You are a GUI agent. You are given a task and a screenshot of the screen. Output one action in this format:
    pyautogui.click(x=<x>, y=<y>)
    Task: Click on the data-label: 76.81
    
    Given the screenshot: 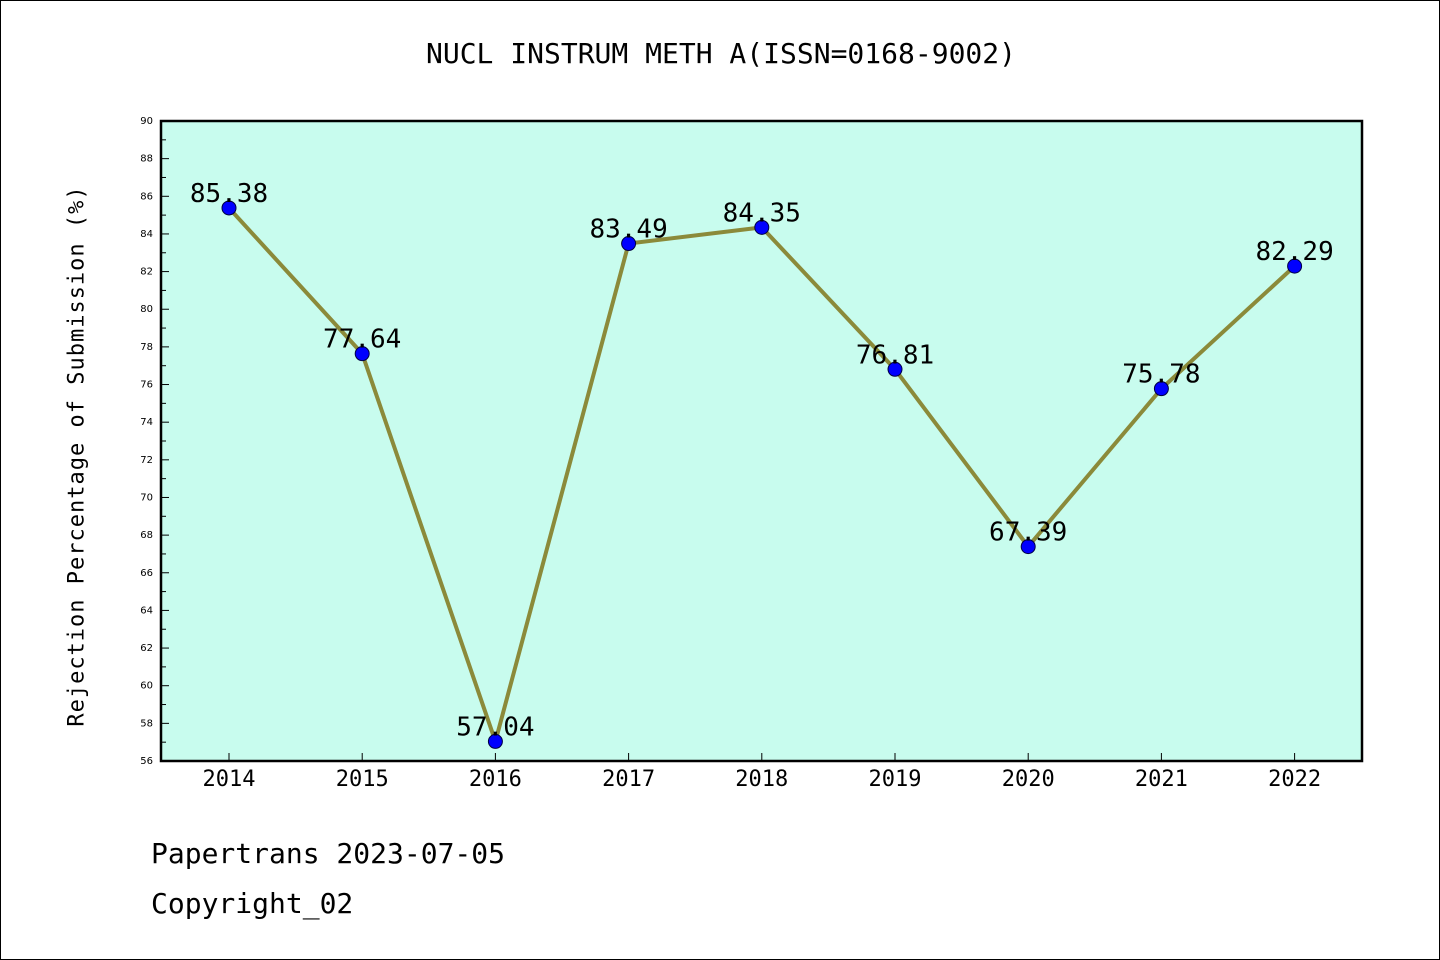 What is the action you would take?
    pyautogui.click(x=895, y=355)
    